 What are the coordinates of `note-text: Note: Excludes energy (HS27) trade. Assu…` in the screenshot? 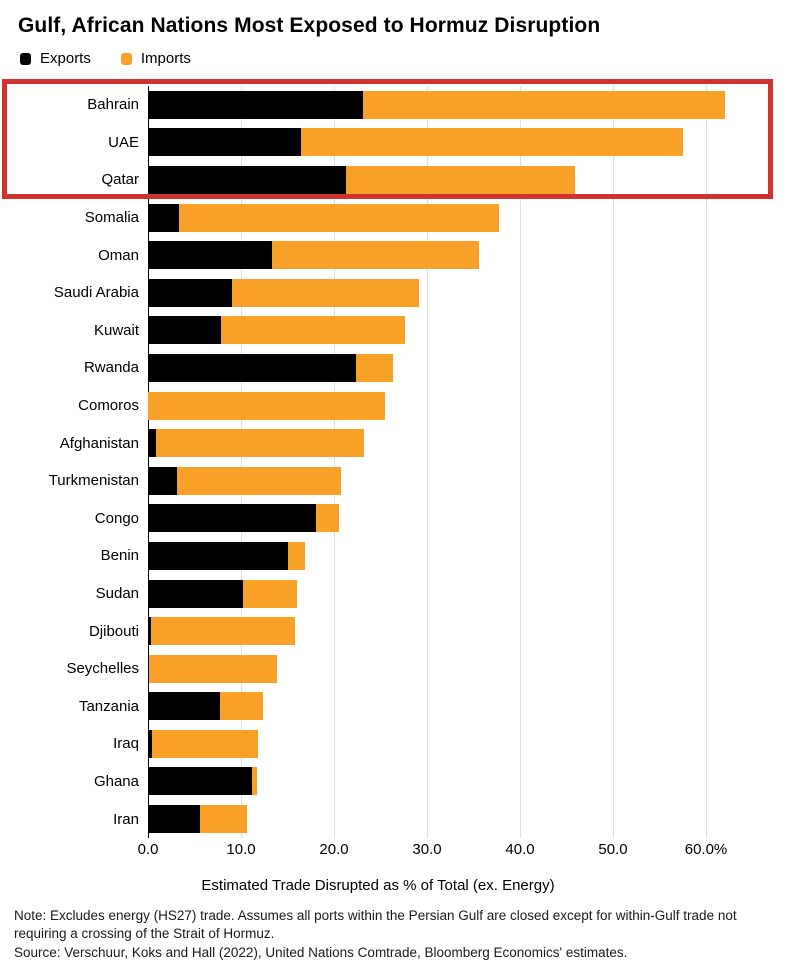 It's located at (375, 925).